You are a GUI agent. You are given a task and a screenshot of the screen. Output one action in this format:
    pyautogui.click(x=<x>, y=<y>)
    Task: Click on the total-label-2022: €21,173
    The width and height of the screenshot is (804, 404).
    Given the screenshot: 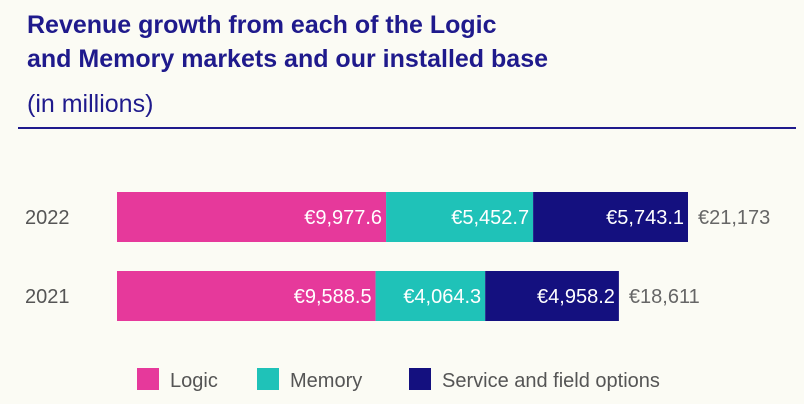 What is the action you would take?
    pyautogui.click(x=734, y=218)
    